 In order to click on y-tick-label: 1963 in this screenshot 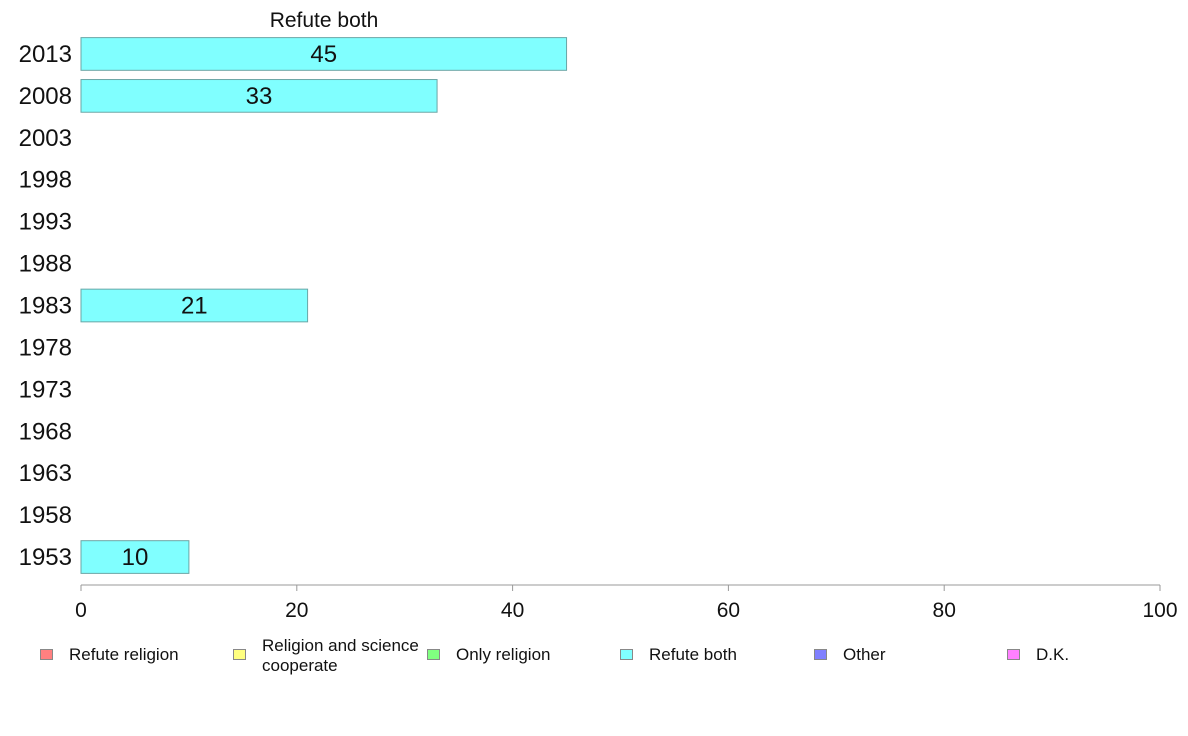, I will do `click(45, 473)`.